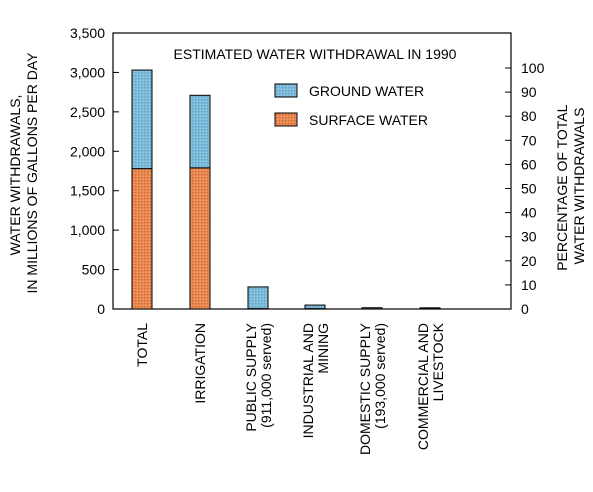 Image resolution: width=593 pixels, height=492 pixels. I want to click on category-label: INDUSTRIAL AND MINING, so click(315, 380).